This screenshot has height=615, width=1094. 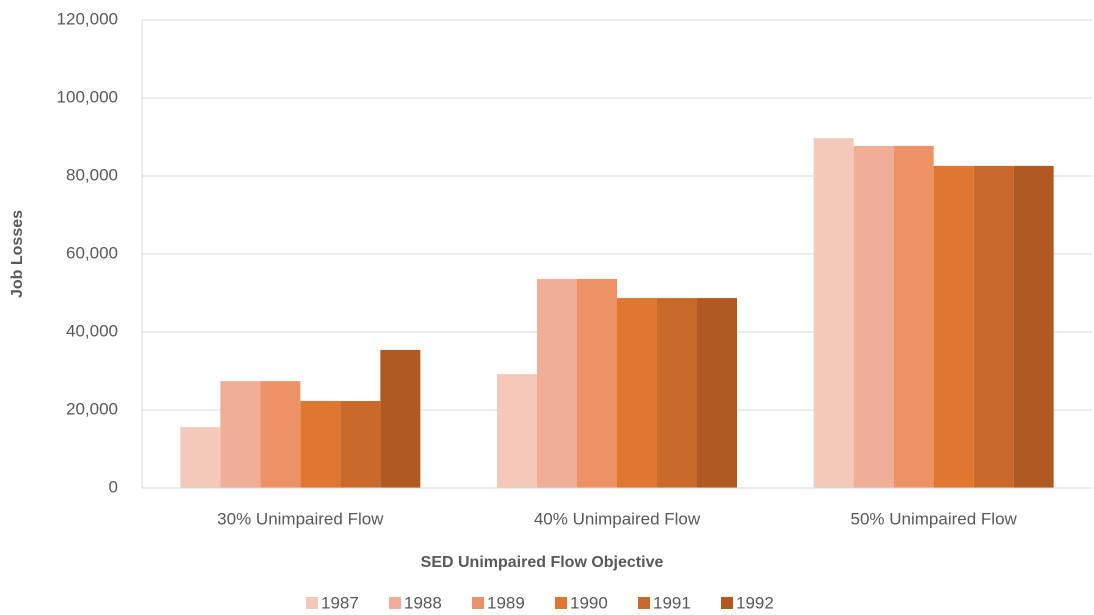 I want to click on x-tick-label: 50% Unimpaired Flow, so click(x=934, y=518).